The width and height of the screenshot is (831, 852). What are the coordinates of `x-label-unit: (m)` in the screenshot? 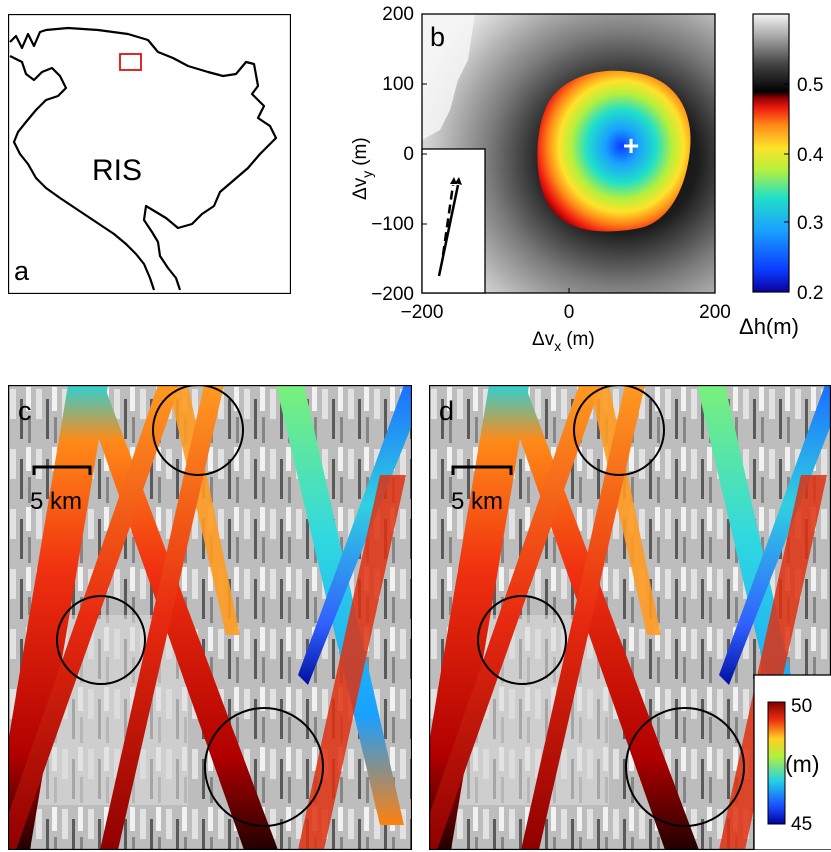 It's located at (580, 339).